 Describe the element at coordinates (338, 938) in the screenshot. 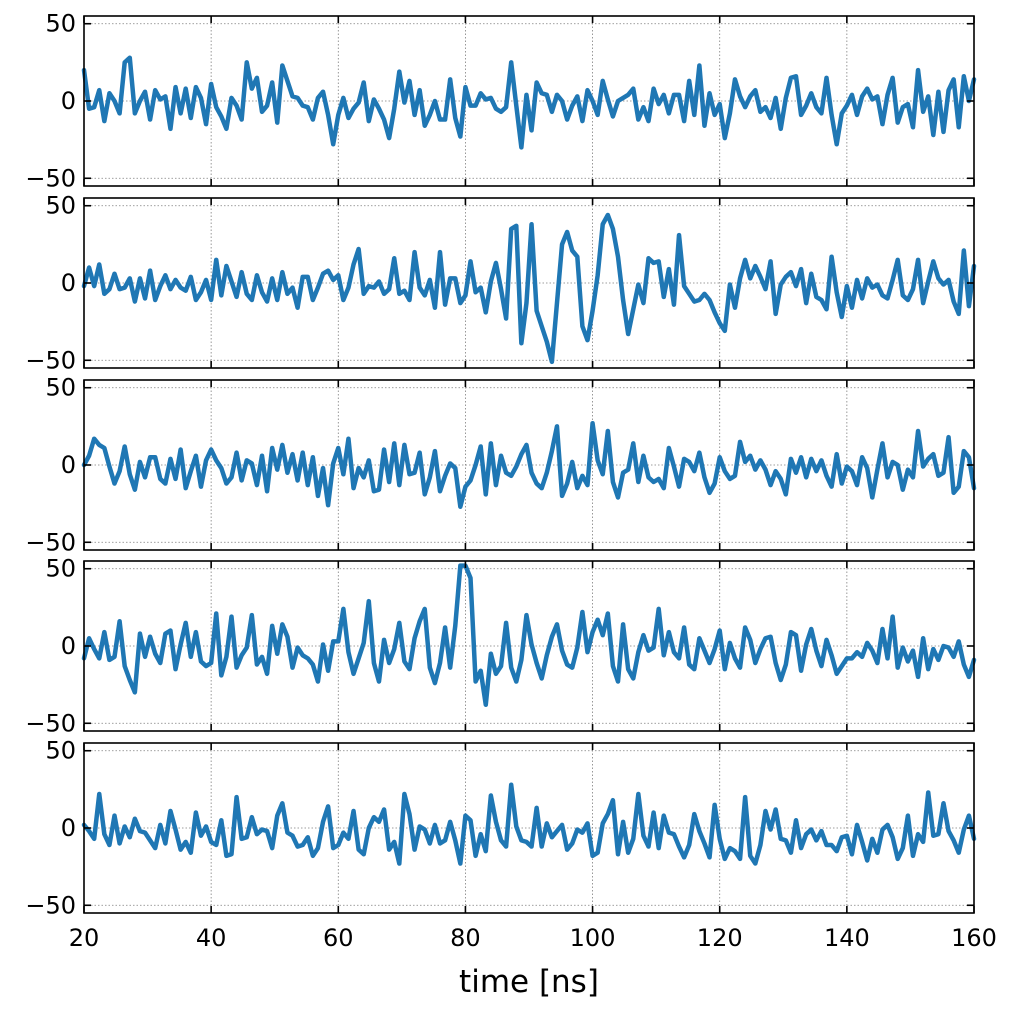

I see `x-tick-label: 60` at that location.